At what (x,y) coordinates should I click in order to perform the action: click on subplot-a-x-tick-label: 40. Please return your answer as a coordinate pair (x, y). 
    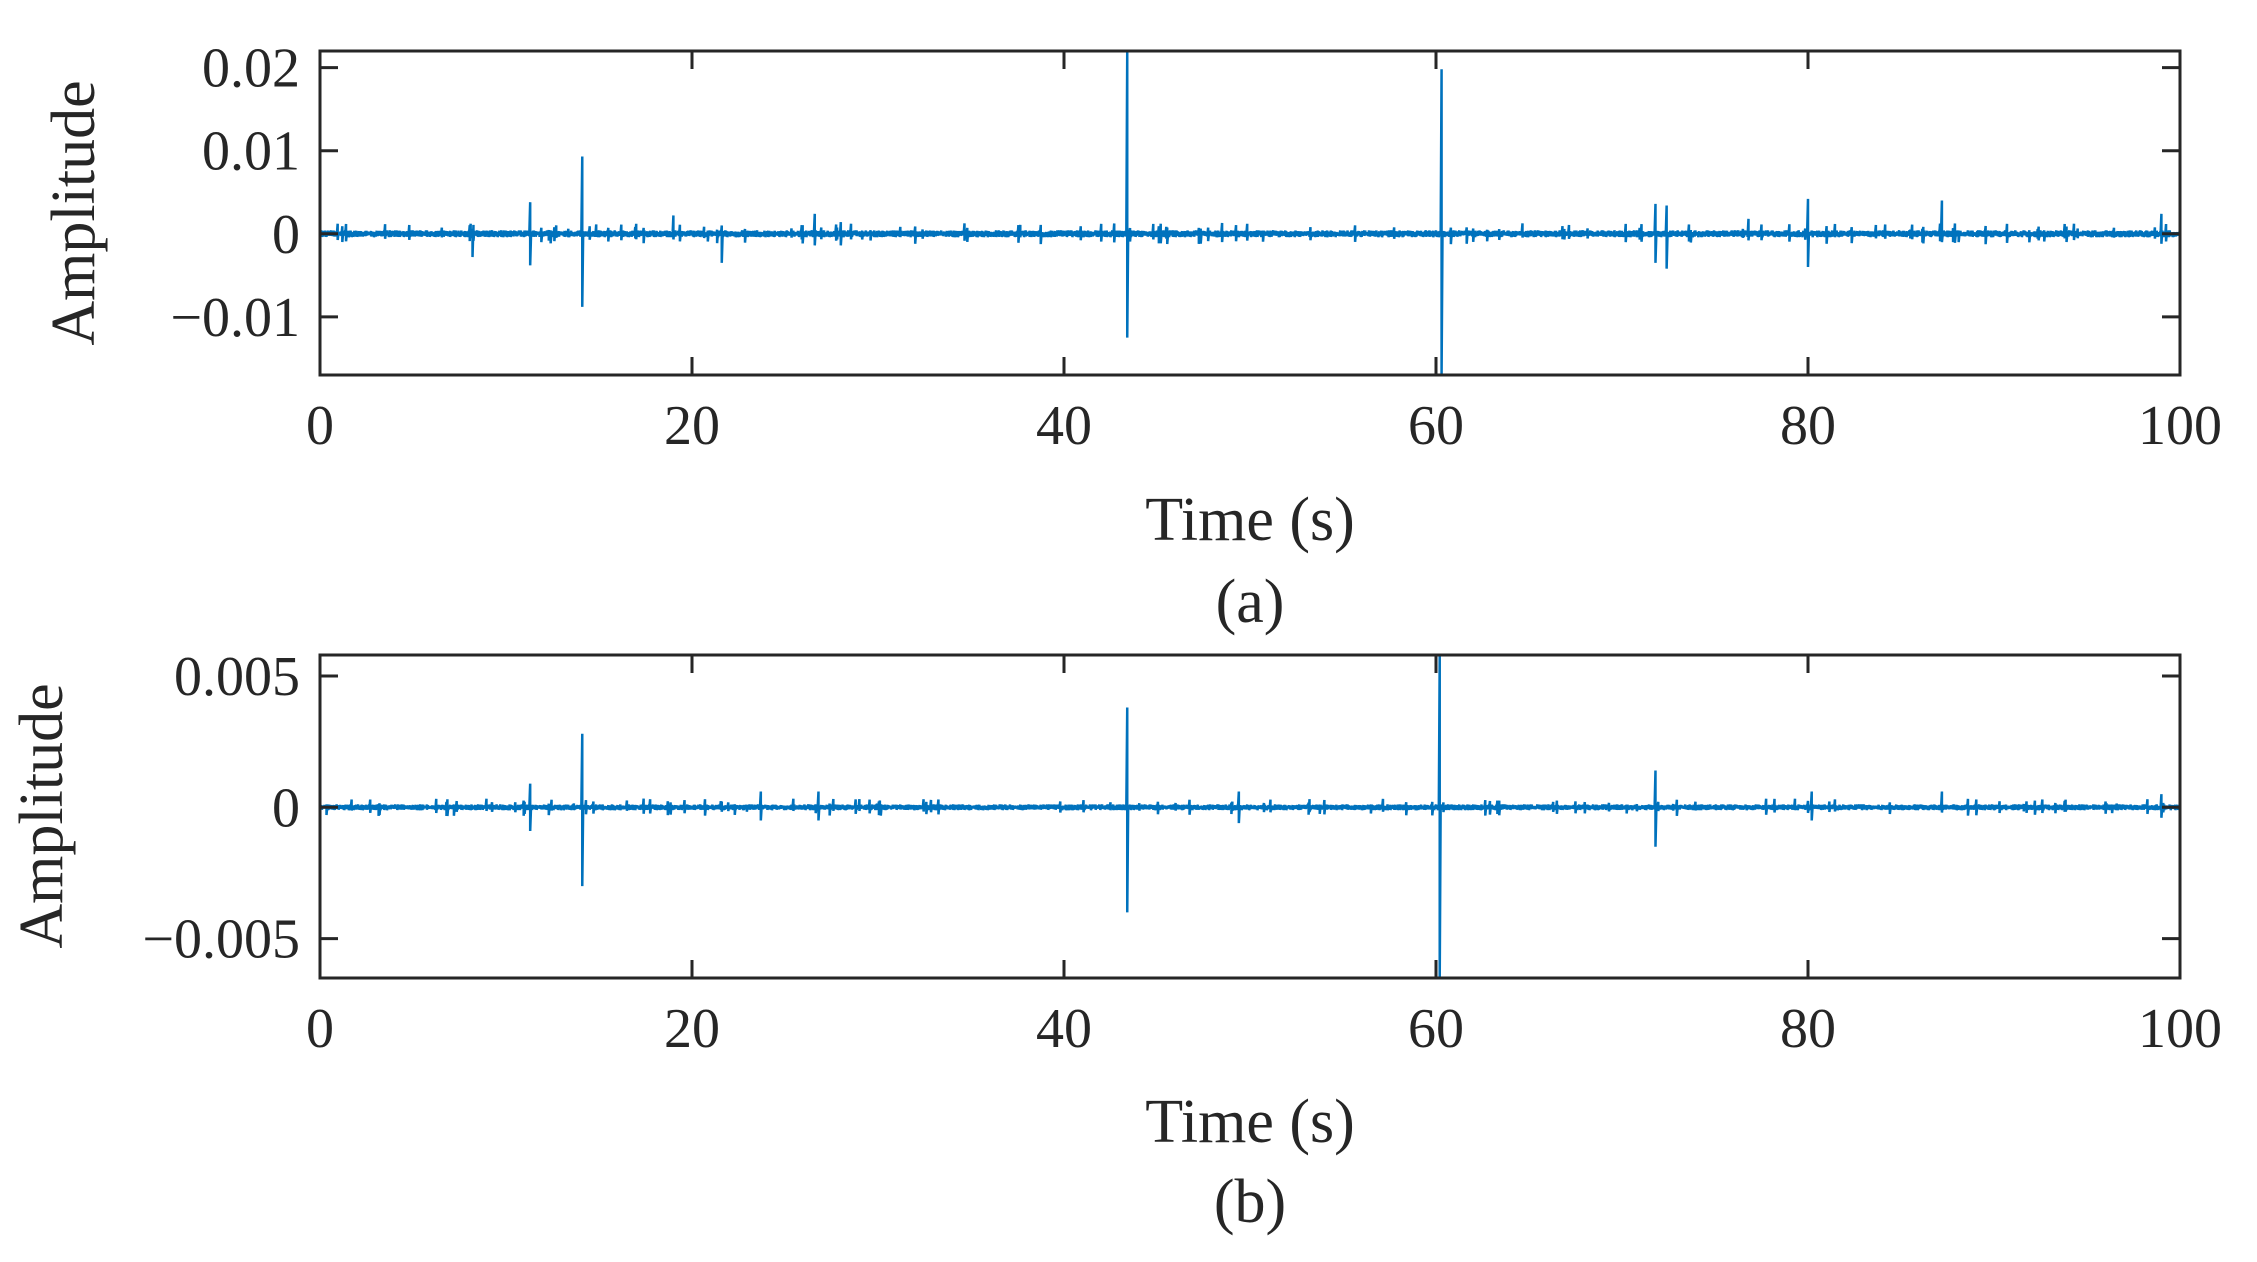
    Looking at the image, I should click on (1064, 426).